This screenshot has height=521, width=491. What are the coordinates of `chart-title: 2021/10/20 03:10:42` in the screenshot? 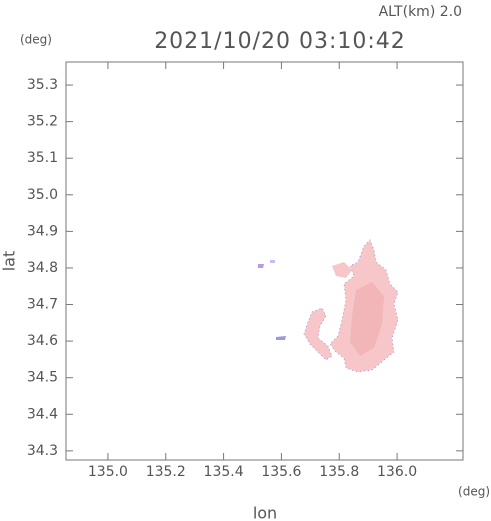 It's located at (280, 41).